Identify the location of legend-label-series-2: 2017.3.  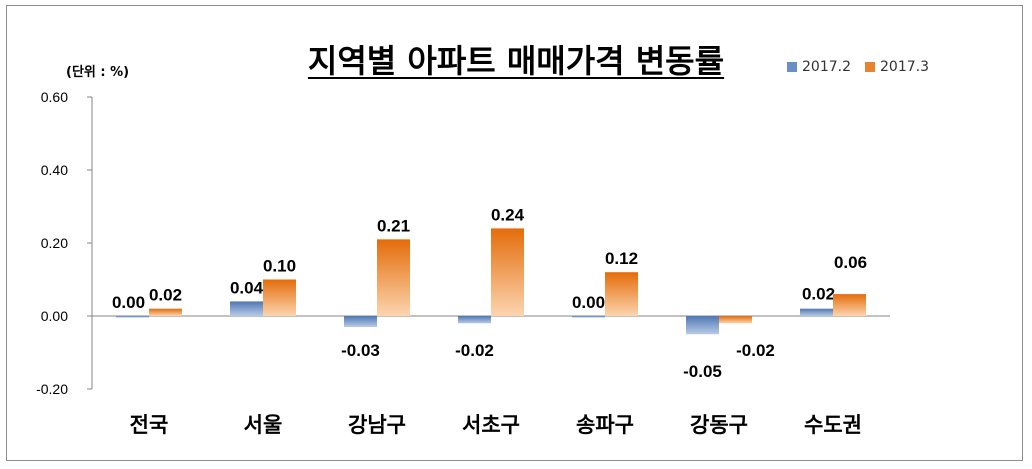
(904, 67).